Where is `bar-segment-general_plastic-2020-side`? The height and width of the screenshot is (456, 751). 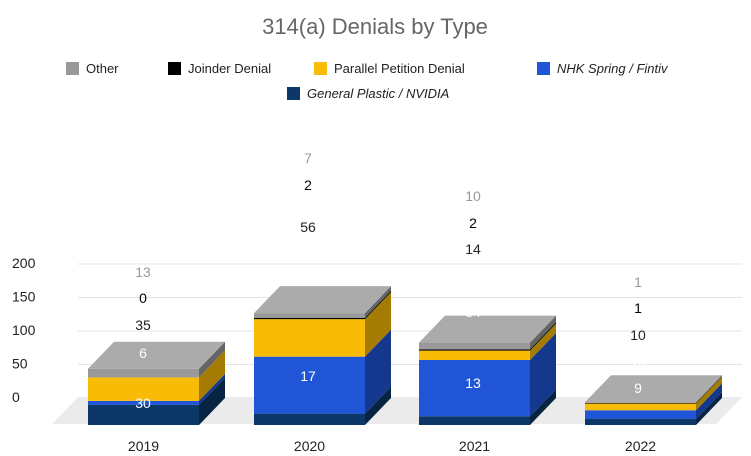
bar-segment-general_plastic-2020-side is located at coordinates (378, 405).